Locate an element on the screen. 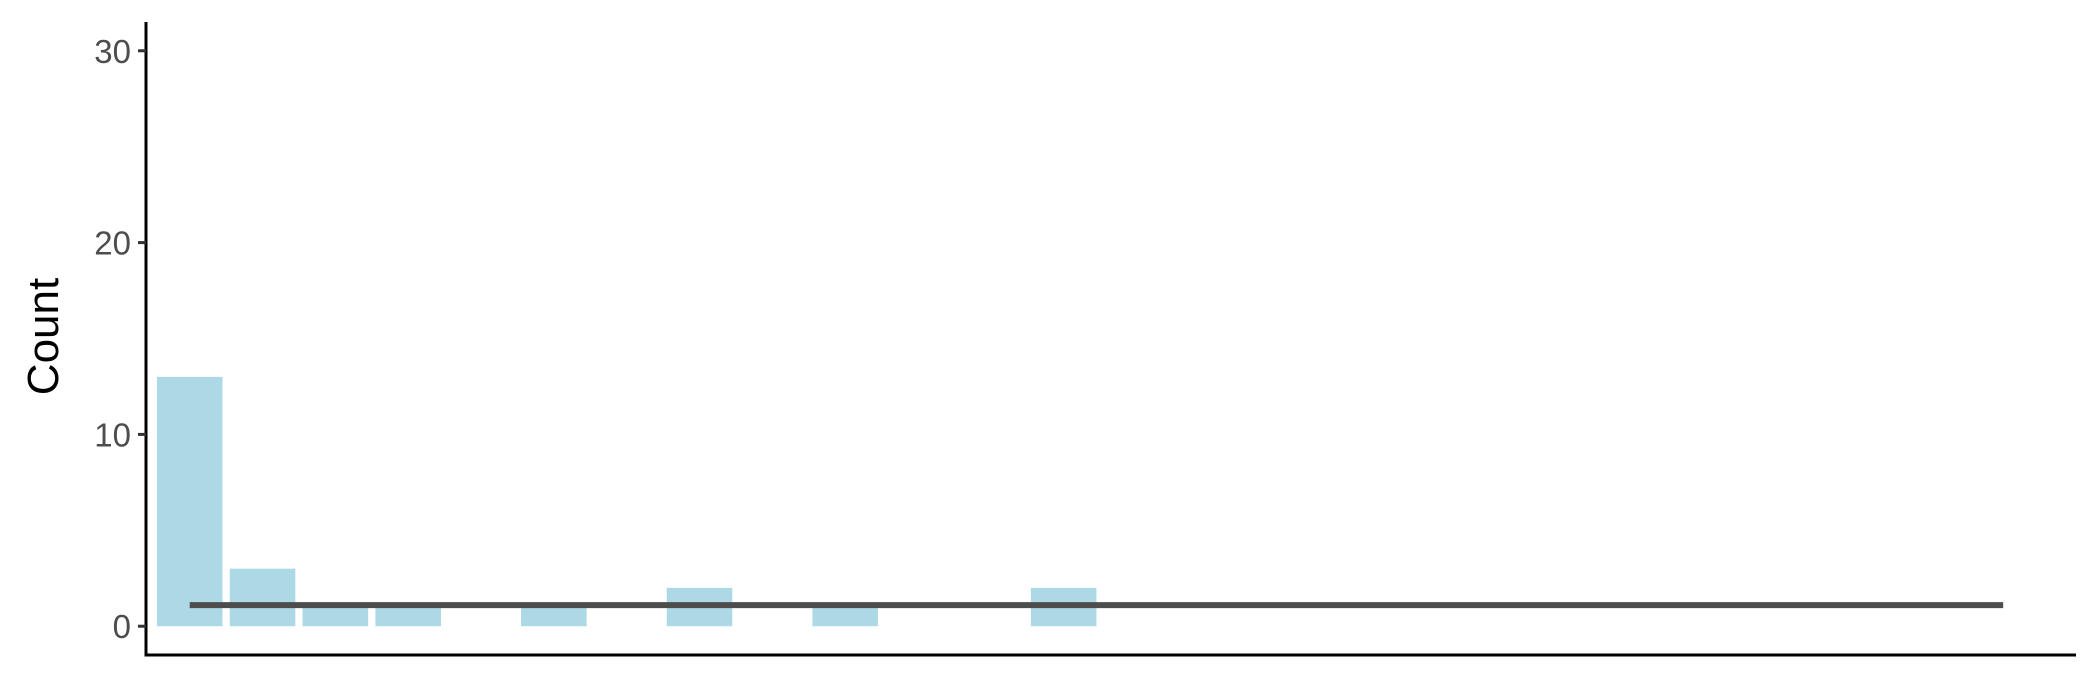 Image resolution: width=2100 pixels, height=690 pixels. y-tick-label: 30 is located at coordinates (112, 51).